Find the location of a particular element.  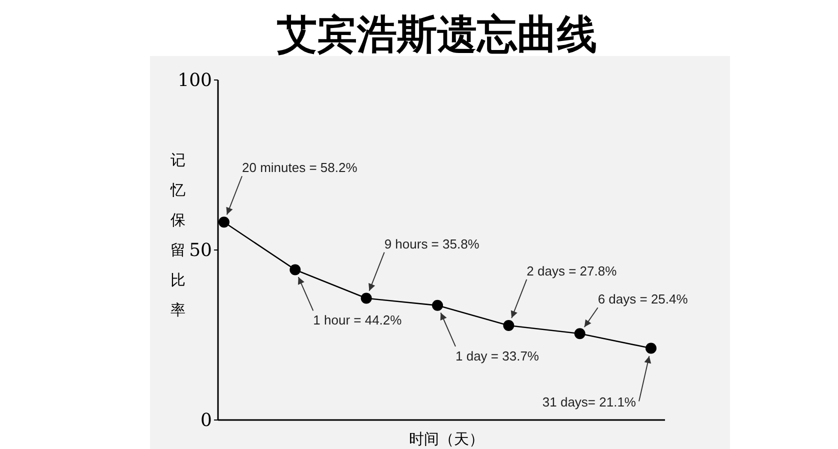

x-axis-title: 时间（天） is located at coordinates (446, 439).